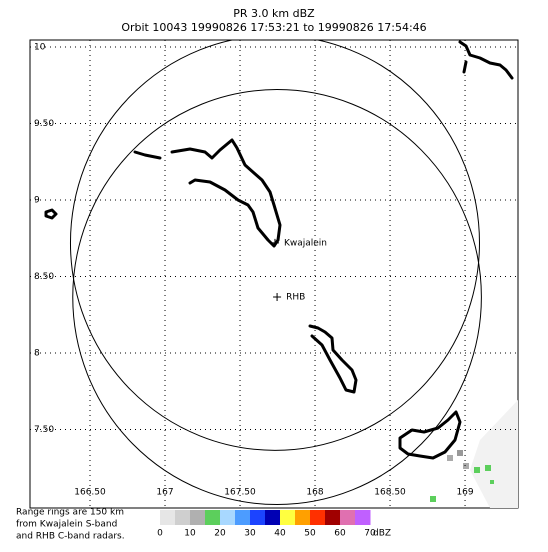 Image resolution: width=548 pixels, height=552 pixels. What do you see at coordinates (70, 513) in the screenshot?
I see `range-note: Range rings are 150 km` at bounding box center [70, 513].